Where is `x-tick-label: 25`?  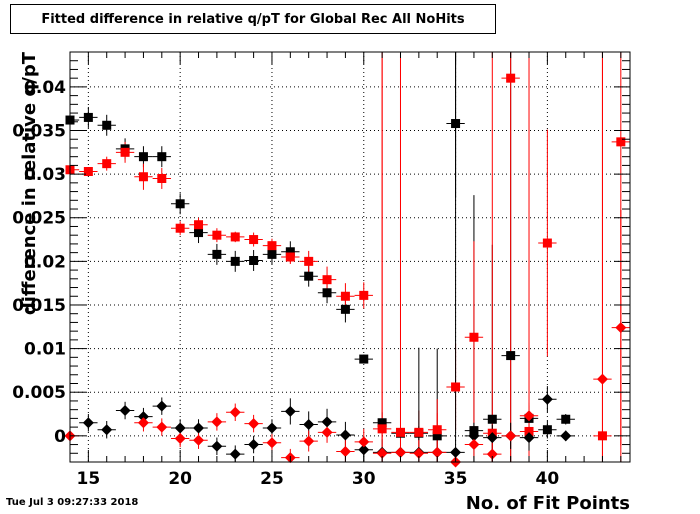 x-tick-label: 25 is located at coordinates (272, 479).